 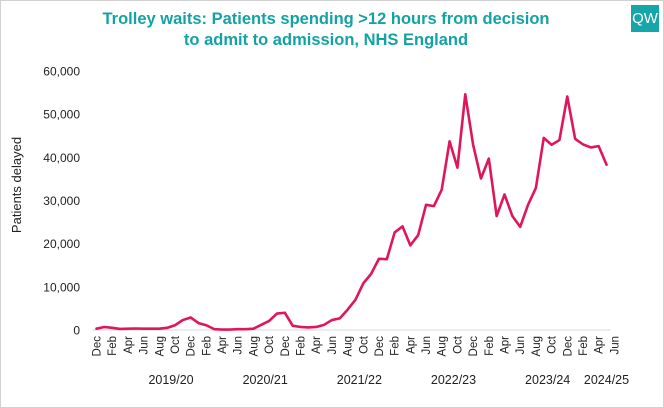 What do you see at coordinates (61, 72) in the screenshot?
I see `y-tick-label: 60,000` at bounding box center [61, 72].